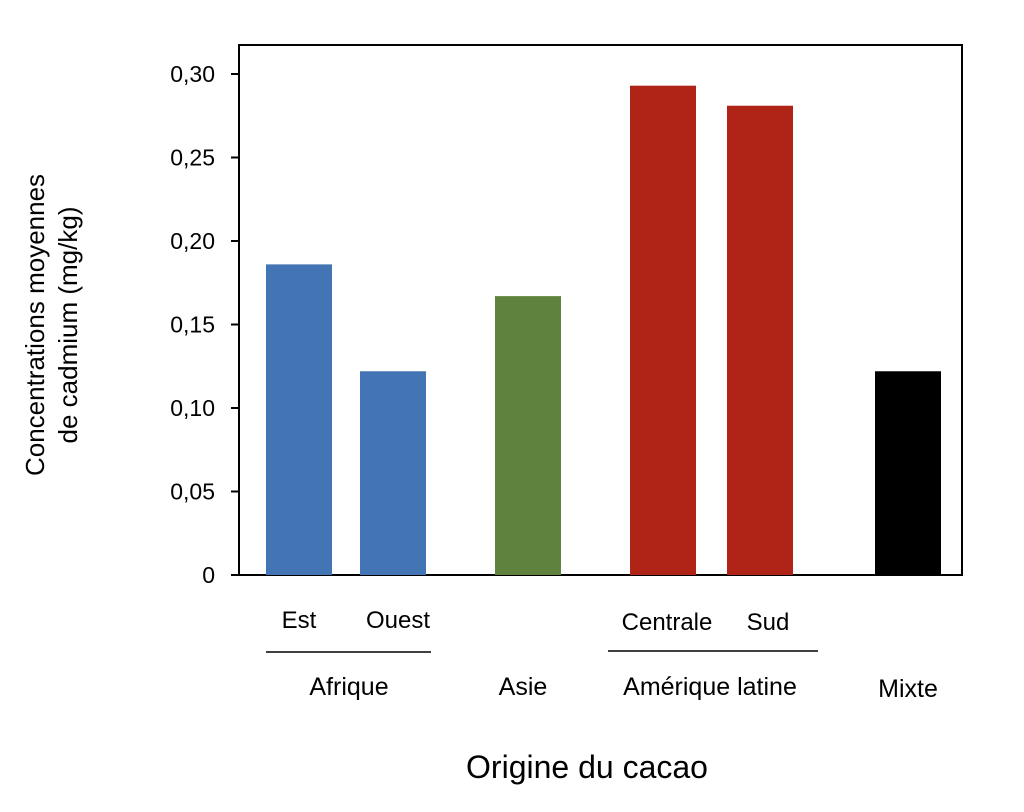 This screenshot has width=1024, height=812. What do you see at coordinates (299, 620) in the screenshot?
I see `sub-label-est: Est` at bounding box center [299, 620].